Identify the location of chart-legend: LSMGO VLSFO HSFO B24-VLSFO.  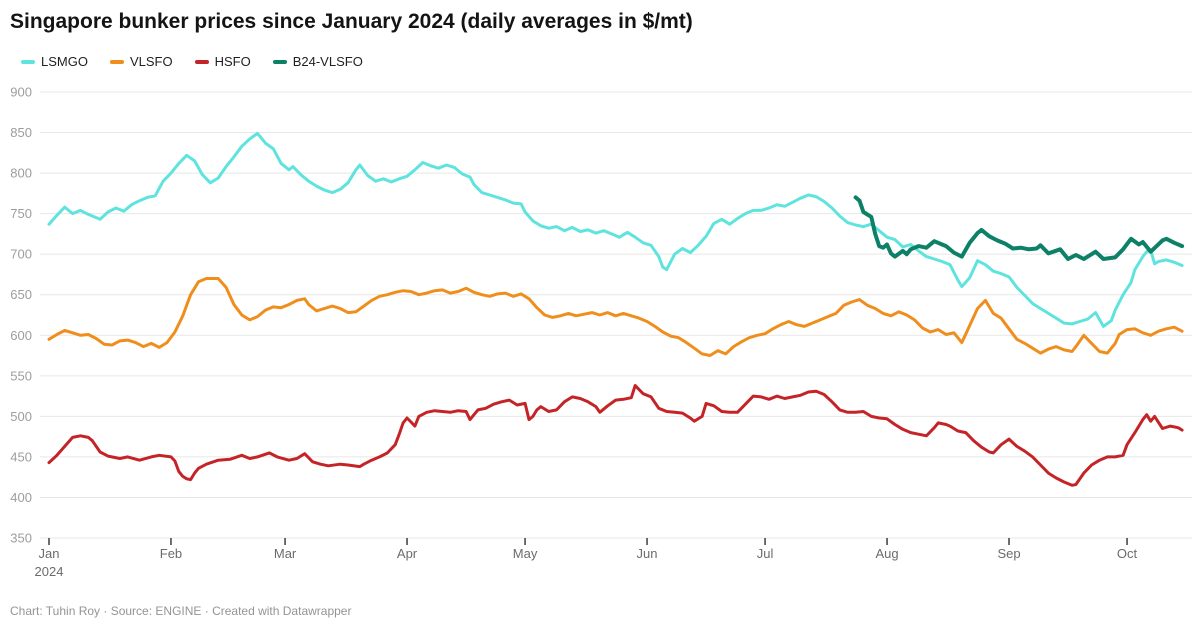
(192, 61).